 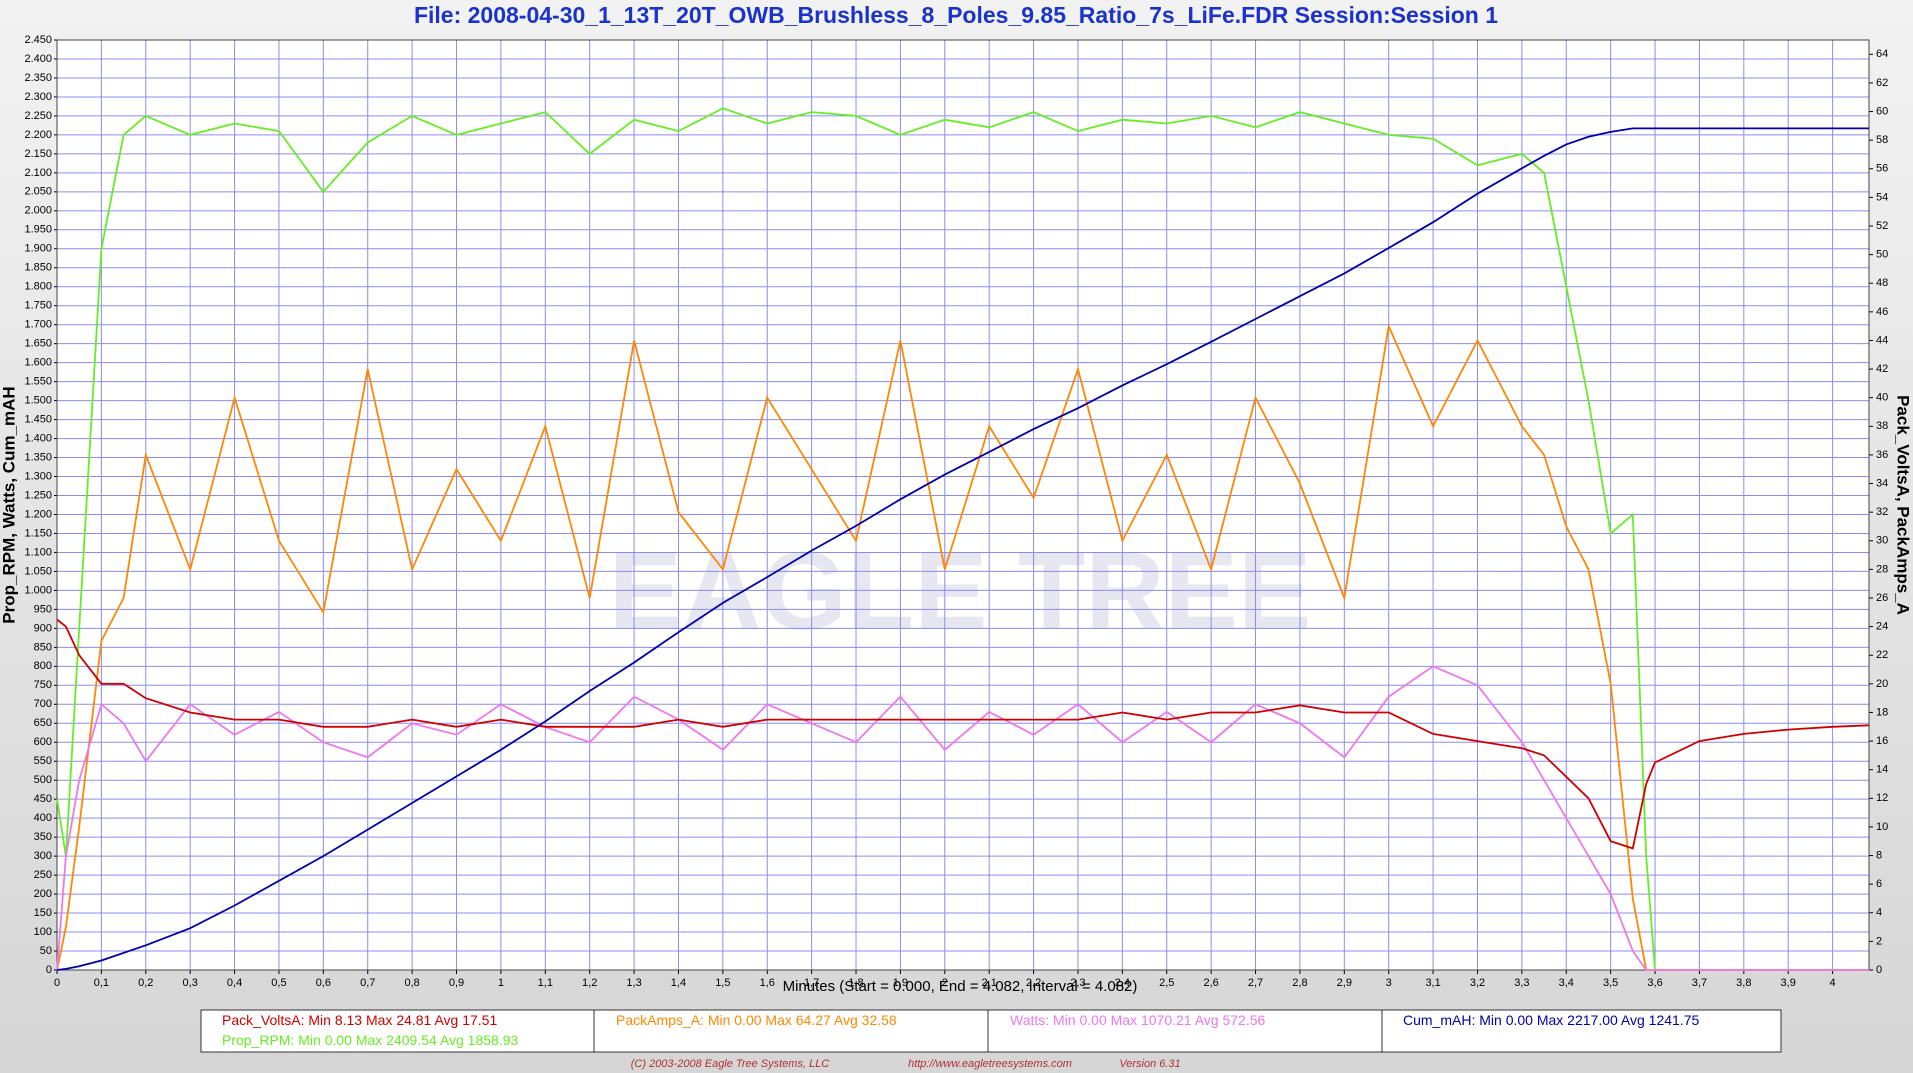 What do you see at coordinates (1833, 983) in the screenshot?
I see `x-tick-label: 4` at bounding box center [1833, 983].